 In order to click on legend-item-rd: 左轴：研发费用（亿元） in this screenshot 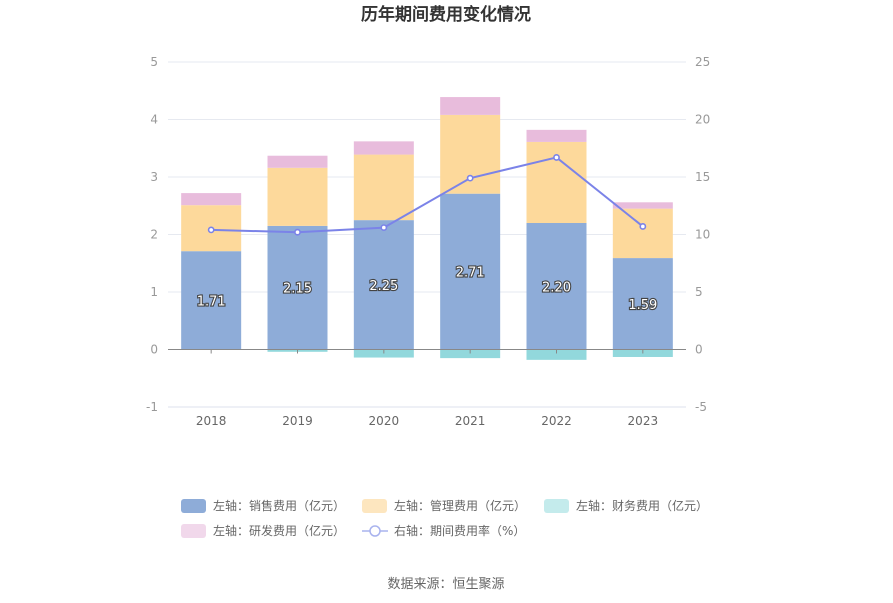, I will do `click(263, 530)`.